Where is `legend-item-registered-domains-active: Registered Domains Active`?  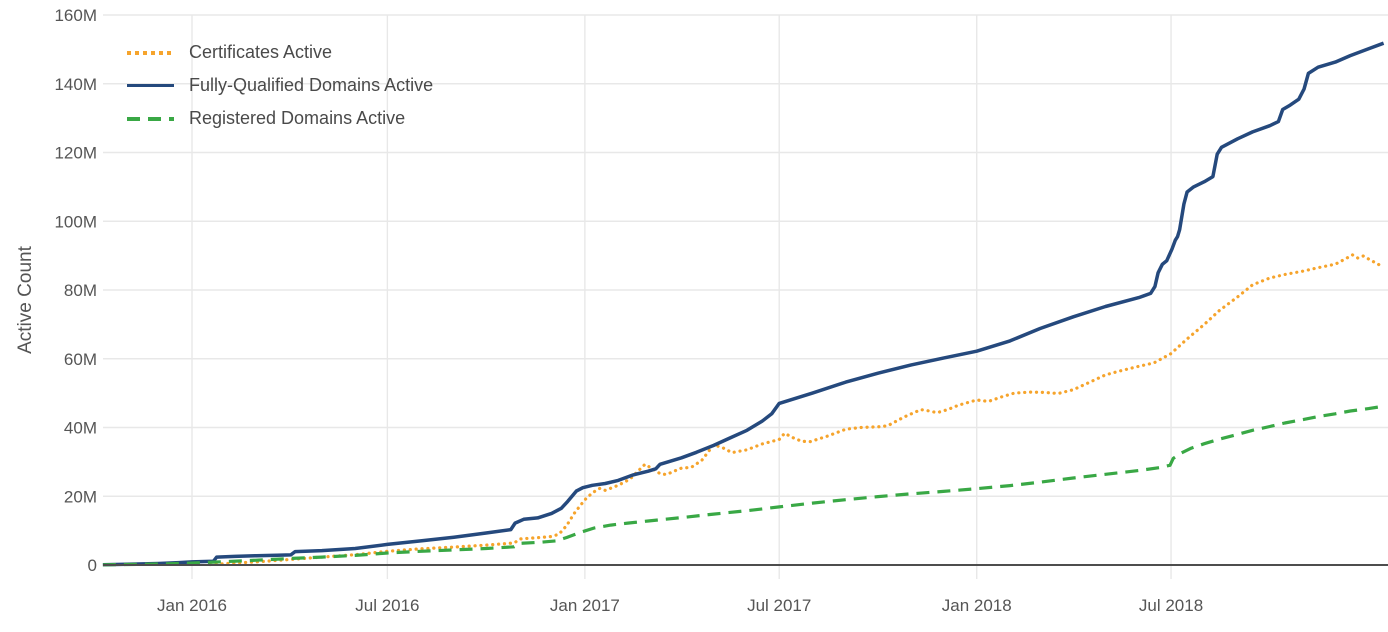
legend-item-registered-domains-active: Registered Domains Active is located at coordinates (280, 118).